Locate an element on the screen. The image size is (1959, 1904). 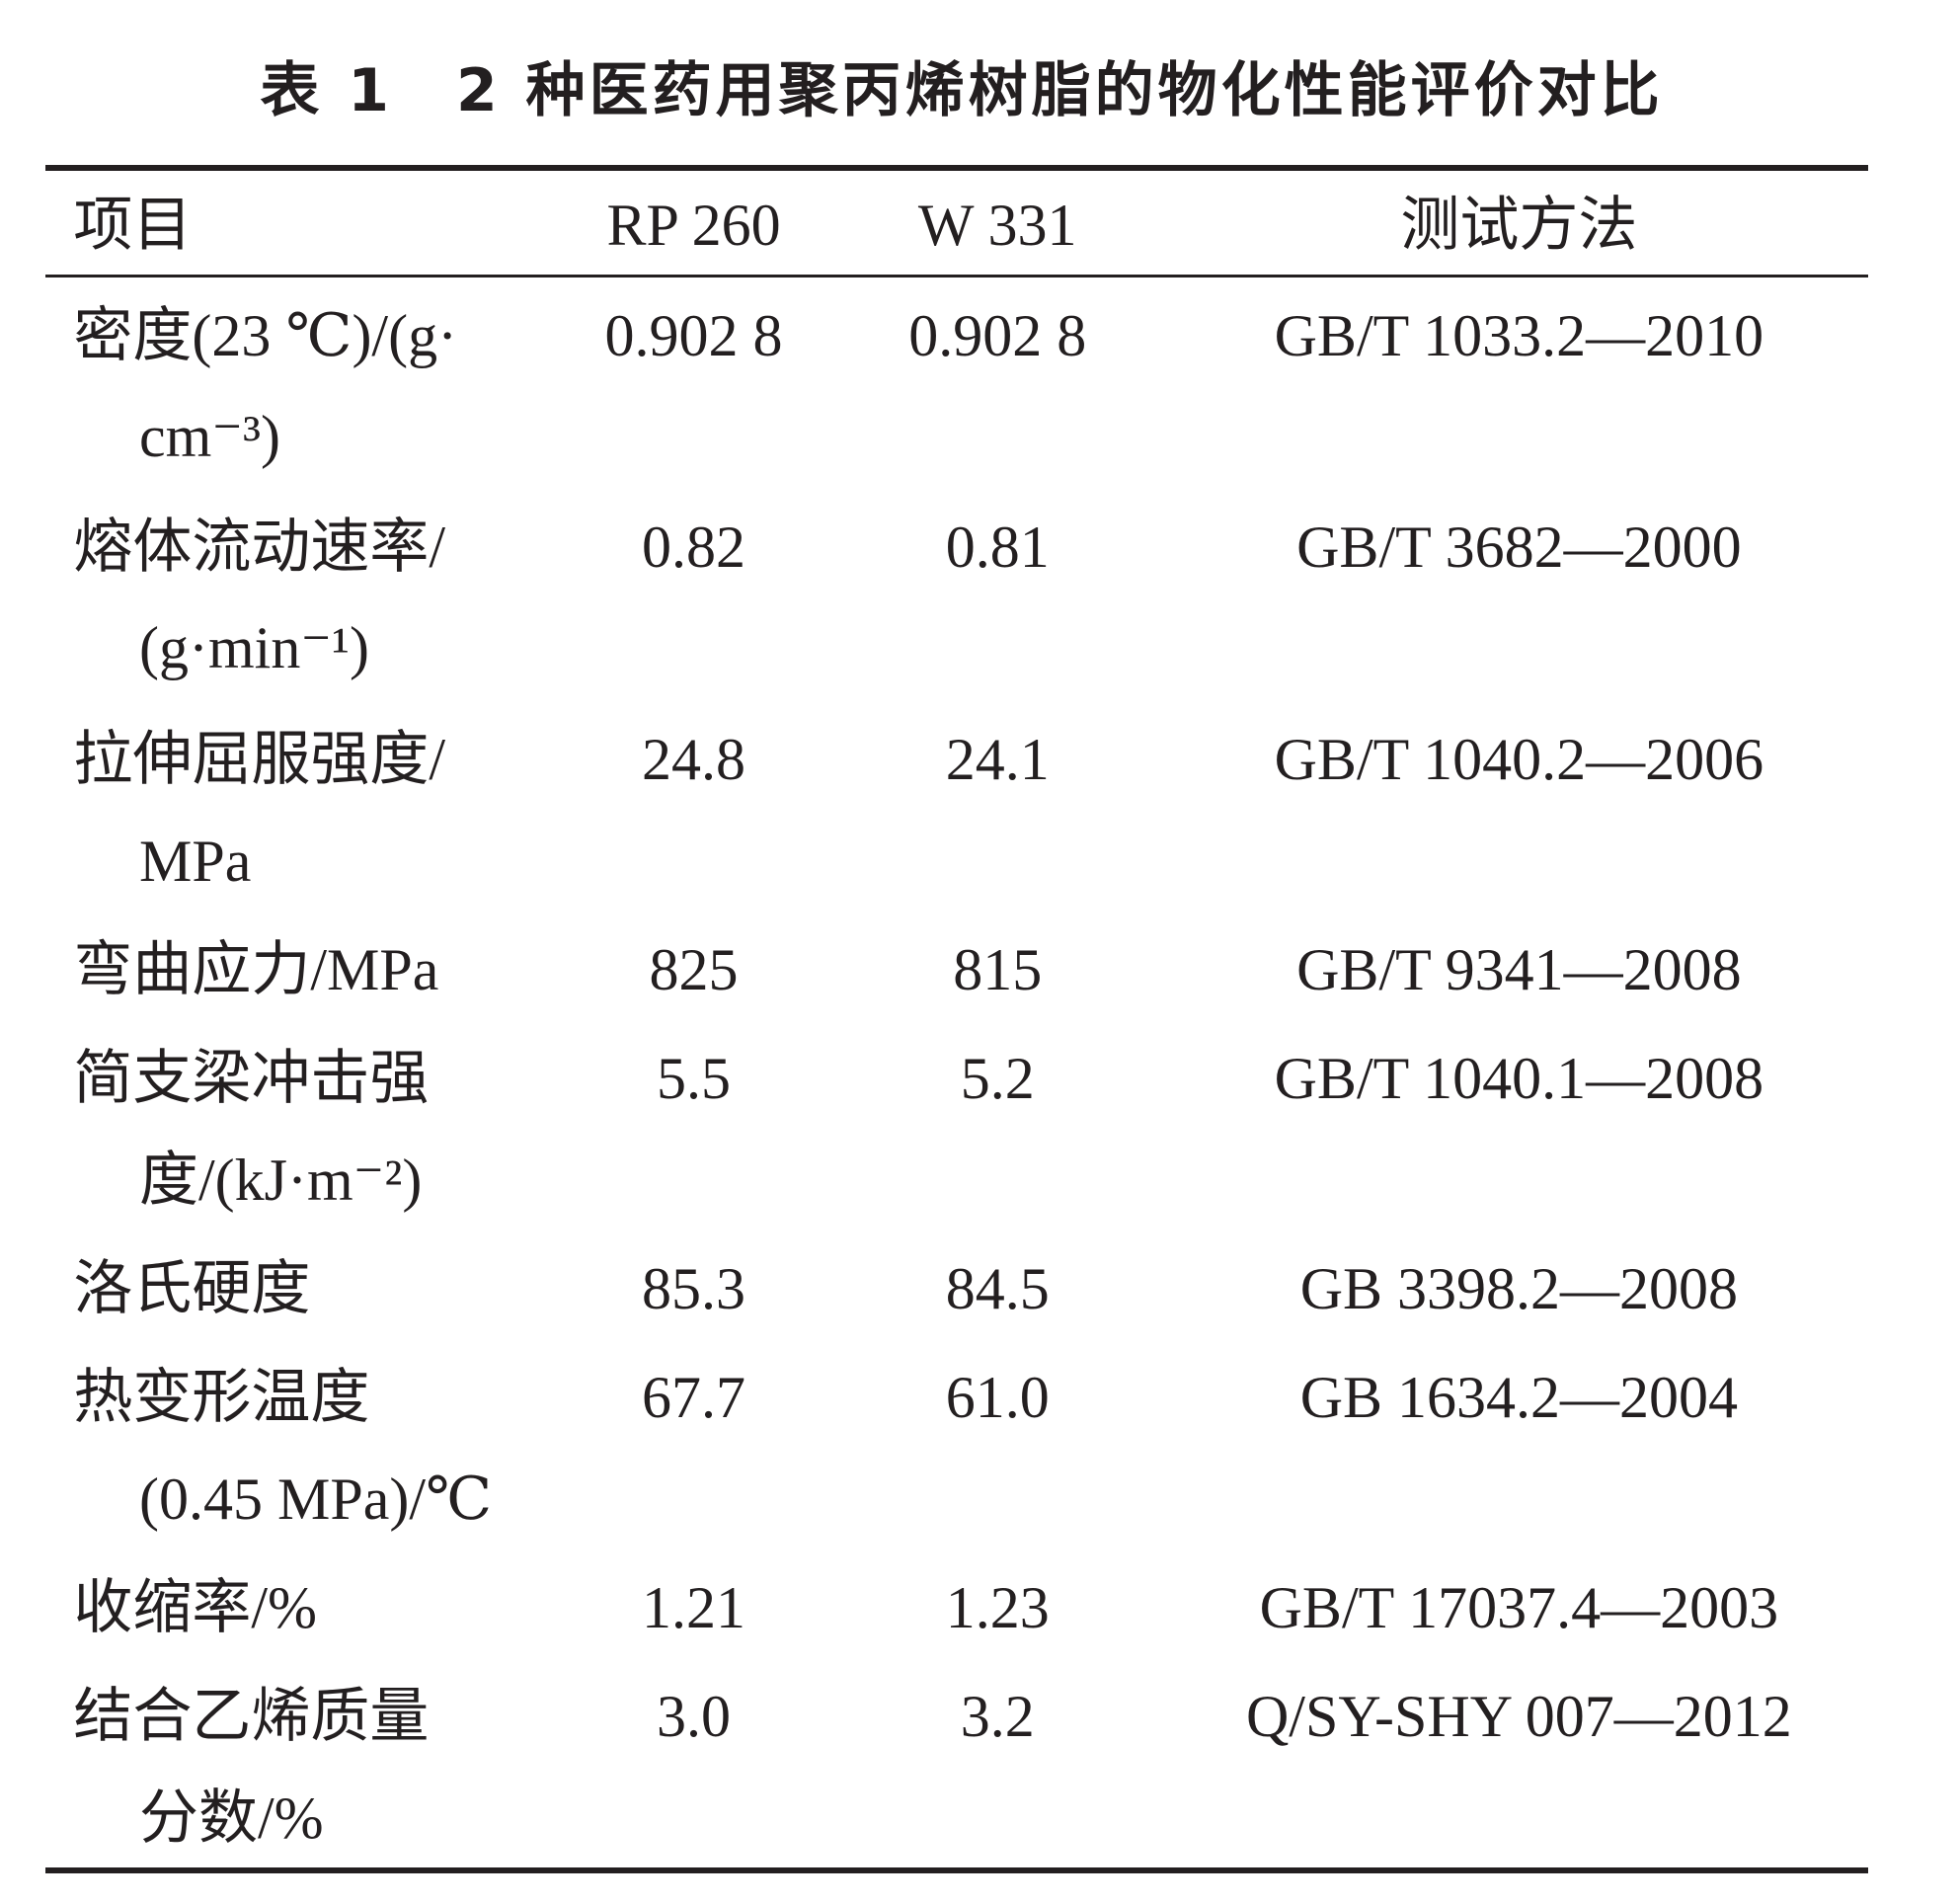
method-cell: GB 1634.2—2004 is located at coordinates (1519, 1398).